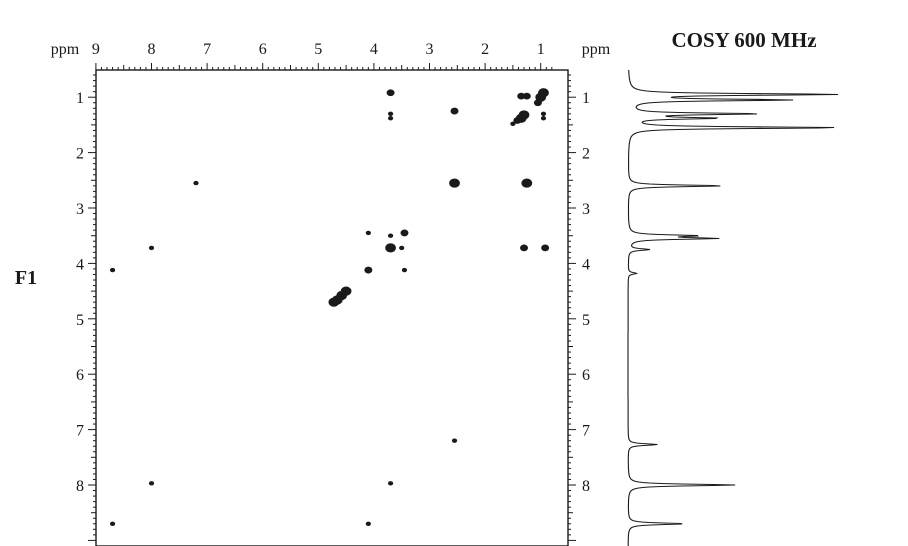 This screenshot has height=546, width=908. What do you see at coordinates (80, 375) in the screenshot?
I see `y-tick-label-left: 6` at bounding box center [80, 375].